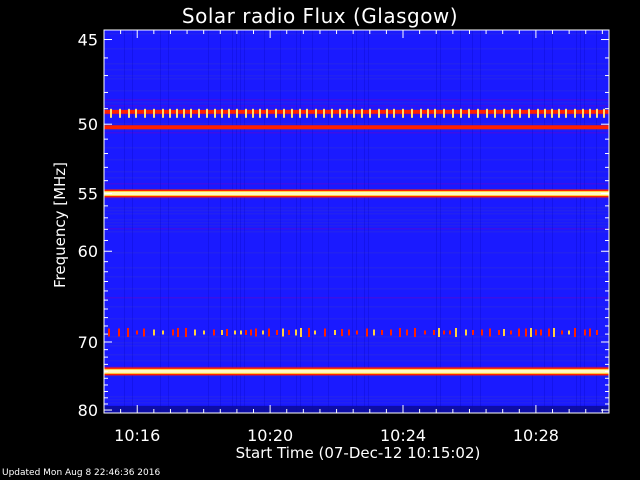  Describe the element at coordinates (137, 435) in the screenshot. I see `x-tick-label: 10:16` at that location.